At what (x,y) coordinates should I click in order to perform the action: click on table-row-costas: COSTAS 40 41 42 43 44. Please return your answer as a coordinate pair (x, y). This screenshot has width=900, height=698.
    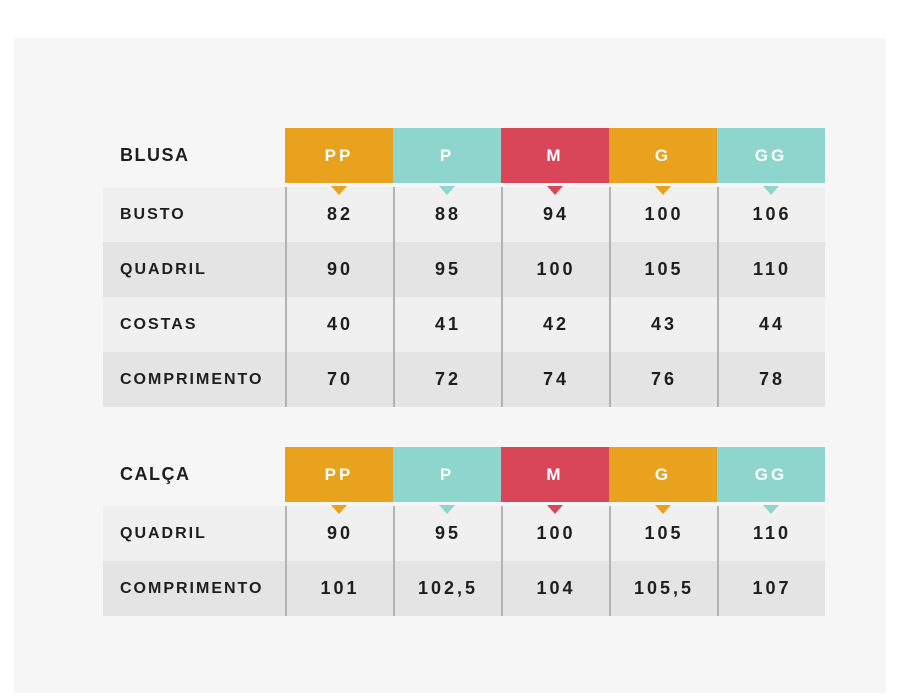
    Looking at the image, I should click on (464, 324).